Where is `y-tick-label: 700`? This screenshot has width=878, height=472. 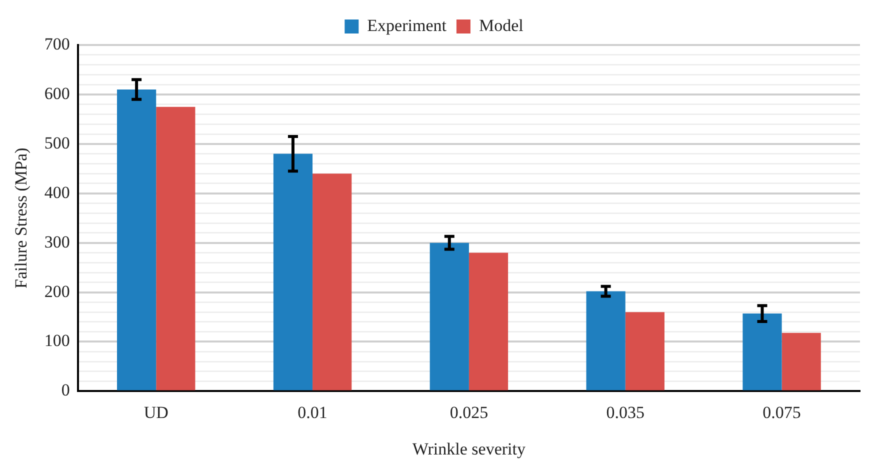 y-tick-label: 700 is located at coordinates (57, 44).